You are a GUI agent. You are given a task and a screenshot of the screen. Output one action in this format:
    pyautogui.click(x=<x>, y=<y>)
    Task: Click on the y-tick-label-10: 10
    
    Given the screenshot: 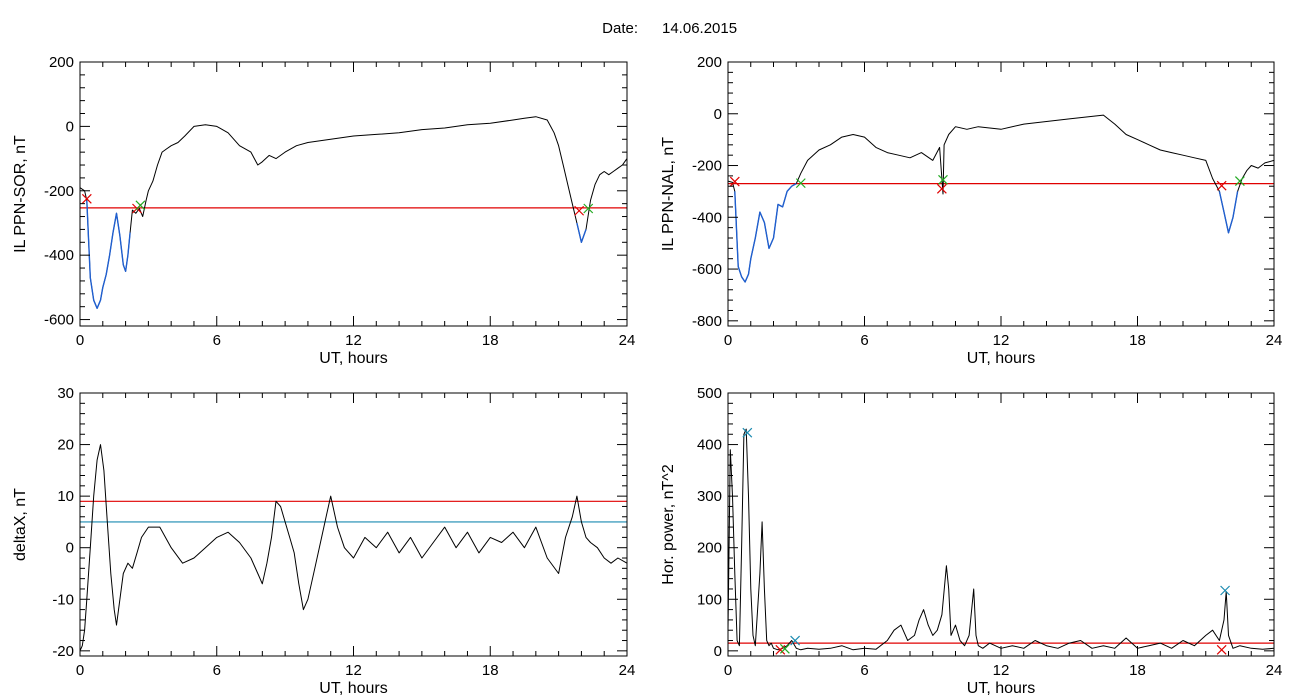 What is the action you would take?
    pyautogui.click(x=65, y=496)
    